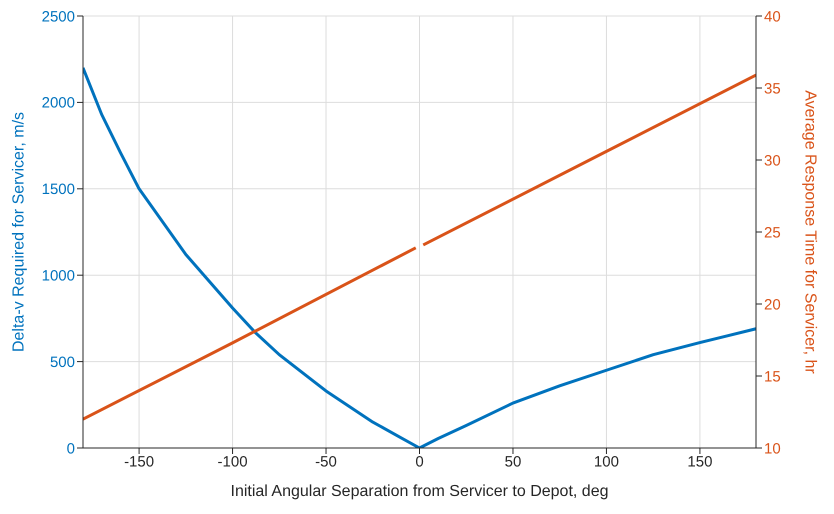 The height and width of the screenshot is (514, 834). Describe the element at coordinates (772, 89) in the screenshot. I see `y2-tick-label: 35` at that location.